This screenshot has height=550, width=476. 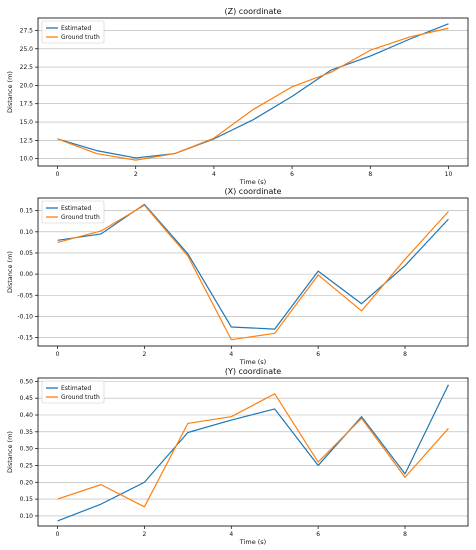 What do you see at coordinates (253, 191) in the screenshot?
I see `chart-title: (X) coordinate` at bounding box center [253, 191].